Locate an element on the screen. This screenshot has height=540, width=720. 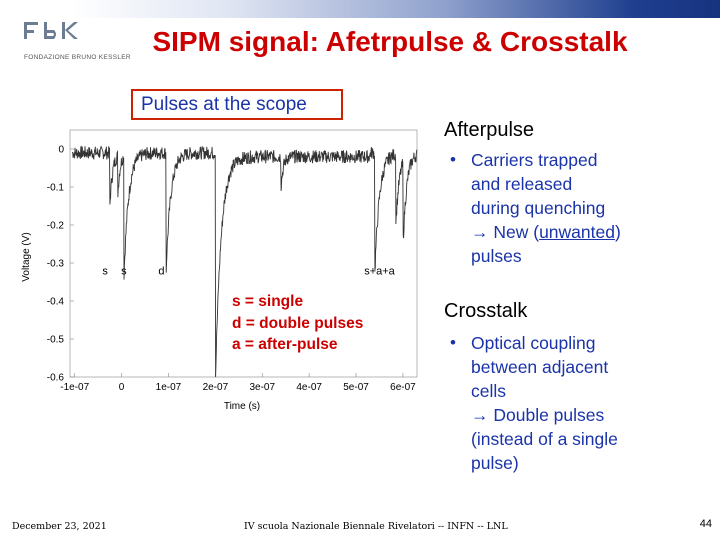
x-tick-label: 0 is located at coordinates (122, 387).